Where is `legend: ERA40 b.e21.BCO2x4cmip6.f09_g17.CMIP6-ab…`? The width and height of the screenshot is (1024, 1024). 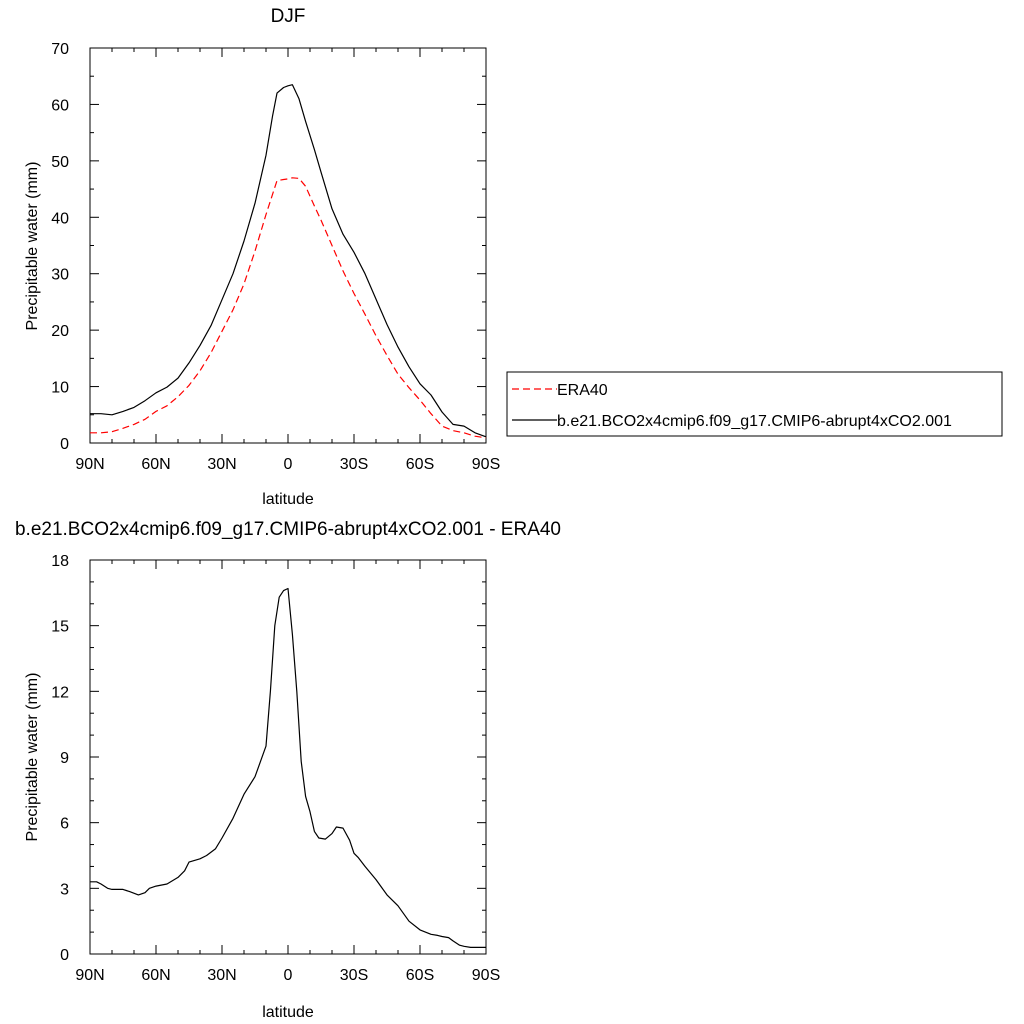 legend: ERA40 b.e21.BCO2x4cmip6.f09_g17.CMIP6-ab… is located at coordinates (754, 404).